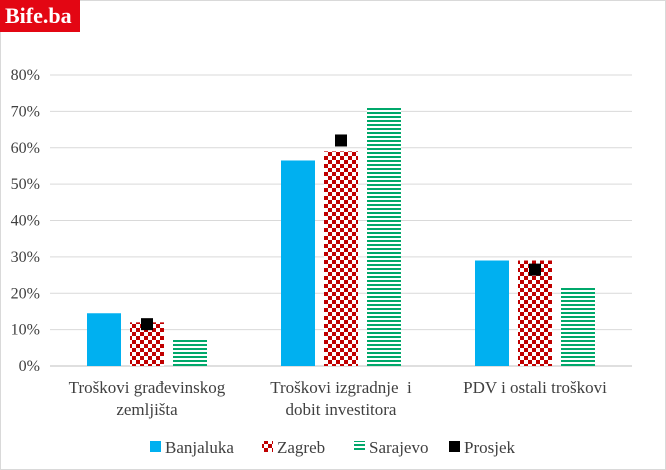  Describe the element at coordinates (29, 366) in the screenshot. I see `y-tick-label: 0%` at that location.